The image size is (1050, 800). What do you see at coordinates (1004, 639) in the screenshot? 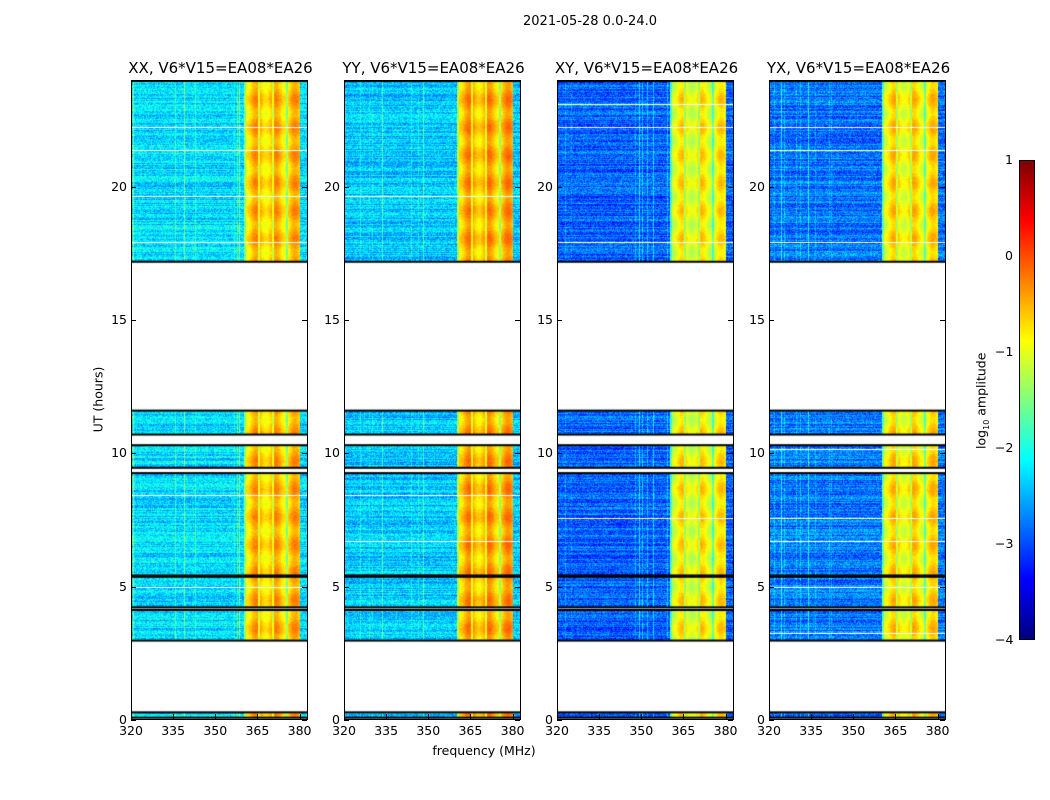
I see `colorbar-tick-label: −4` at bounding box center [1004, 639].